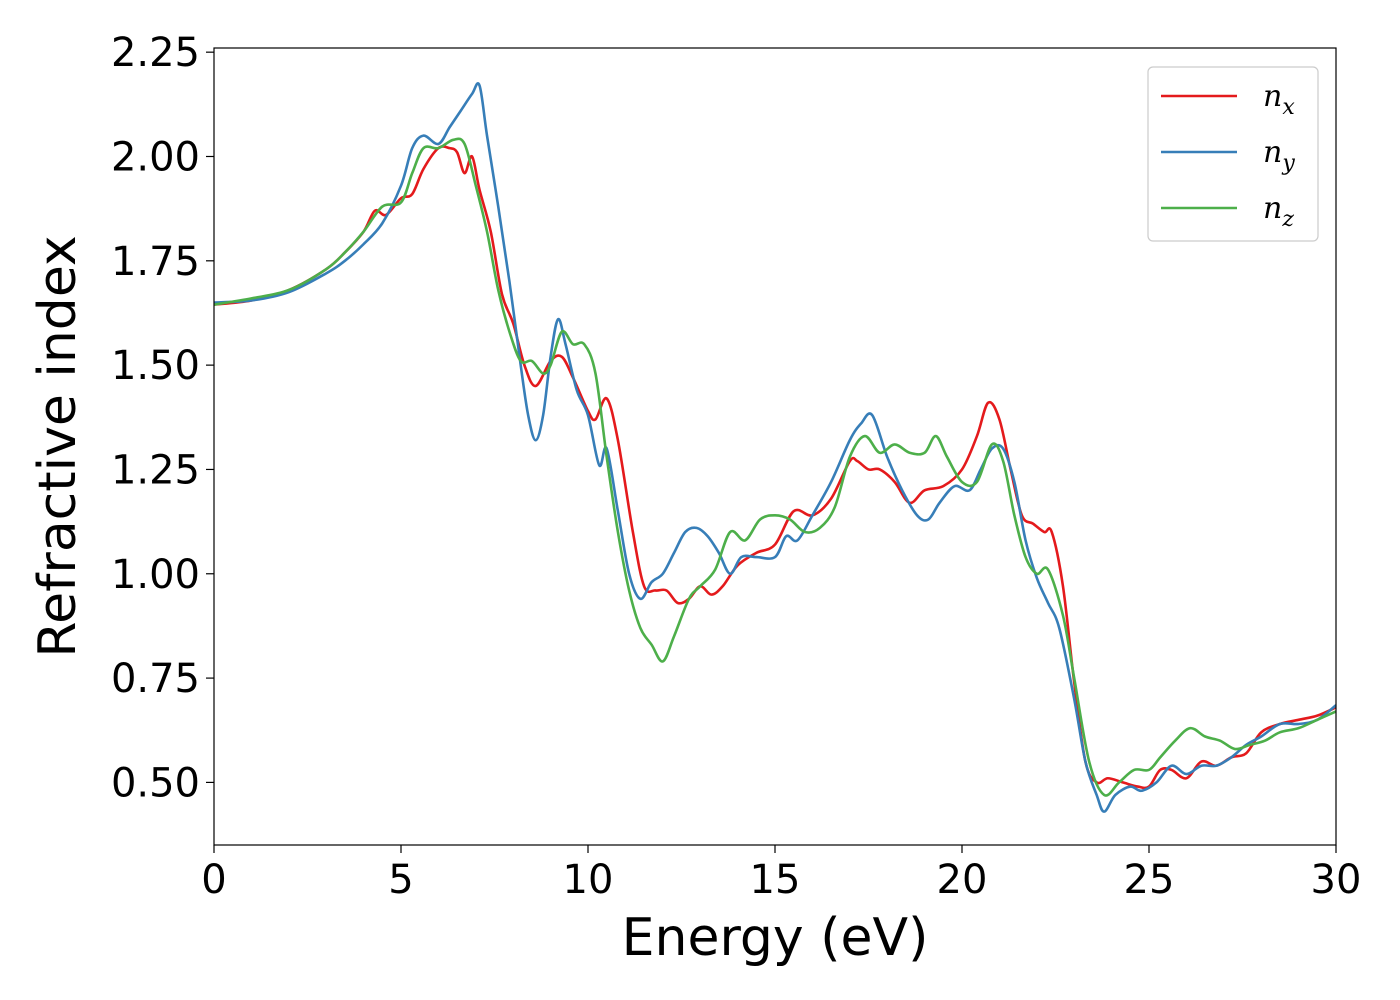 This screenshot has height=1000, width=1400. I want to click on y-axis-label: Refractive index, so click(58, 446).